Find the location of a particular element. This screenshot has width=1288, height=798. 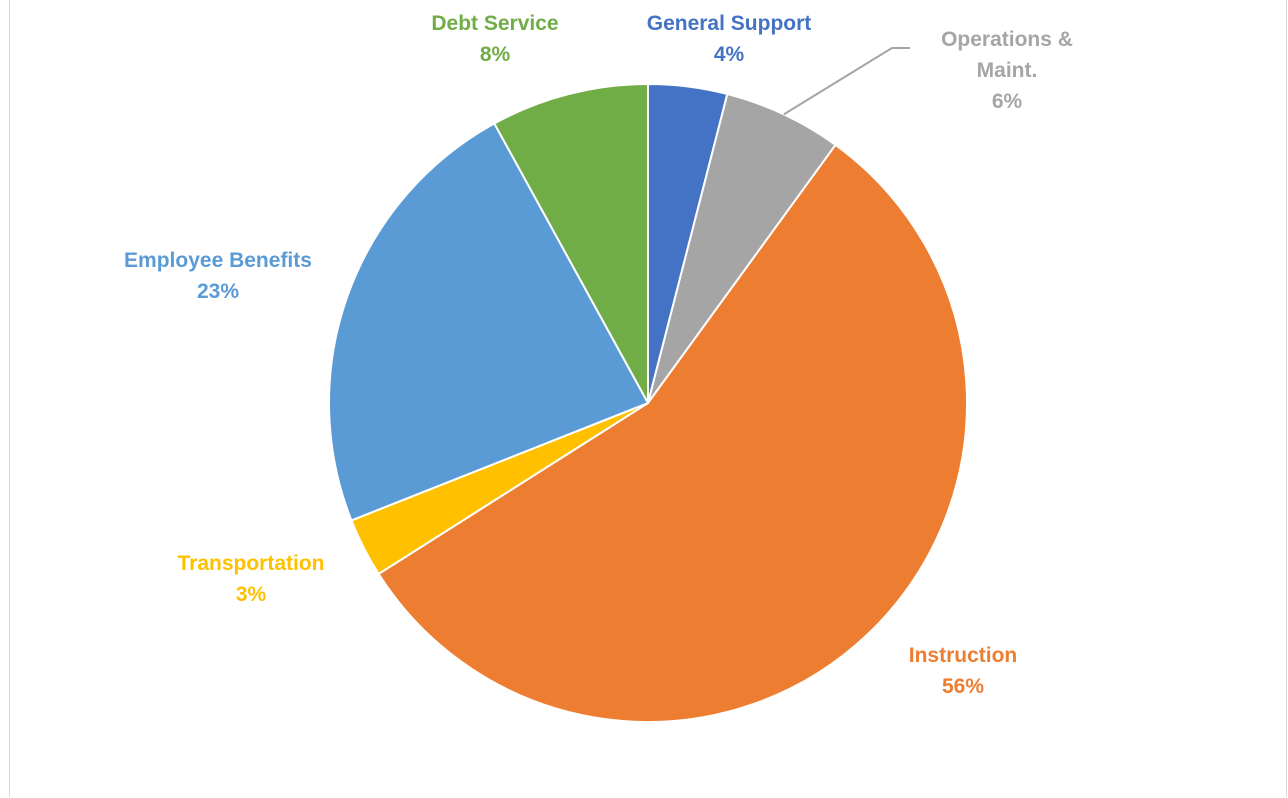

data-label-percent: 8% is located at coordinates (495, 54).